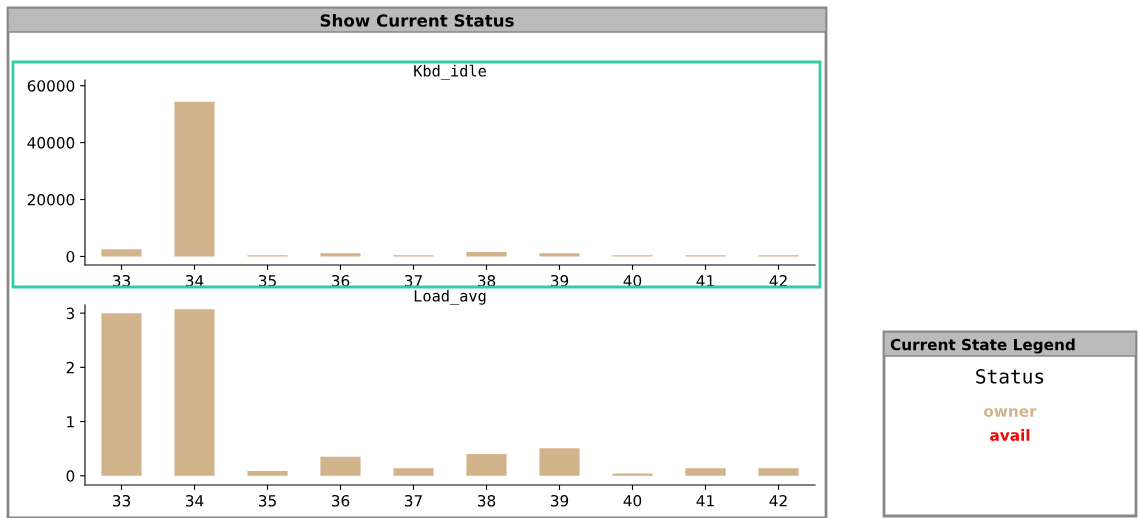  I want to click on text: Current State Legend, so click(982, 346).